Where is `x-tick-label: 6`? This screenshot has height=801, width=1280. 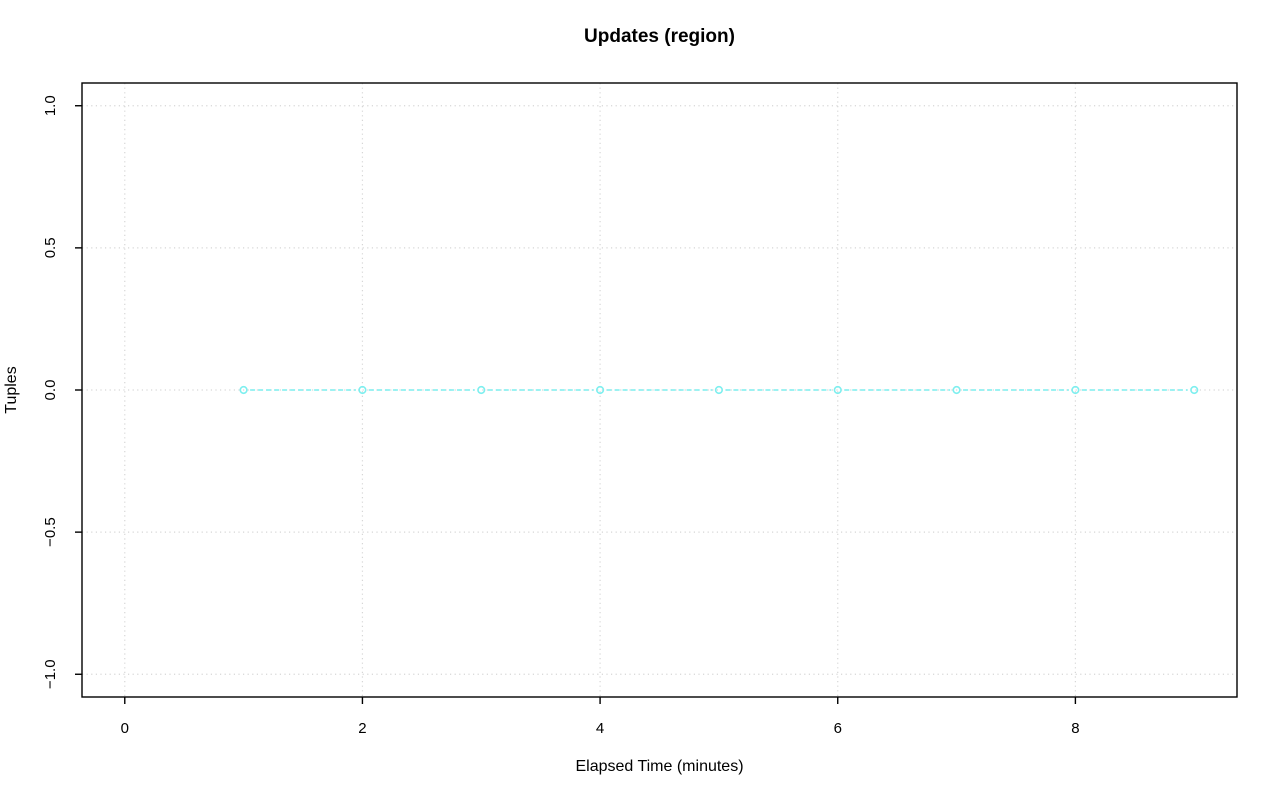 x-tick-label: 6 is located at coordinates (838, 728).